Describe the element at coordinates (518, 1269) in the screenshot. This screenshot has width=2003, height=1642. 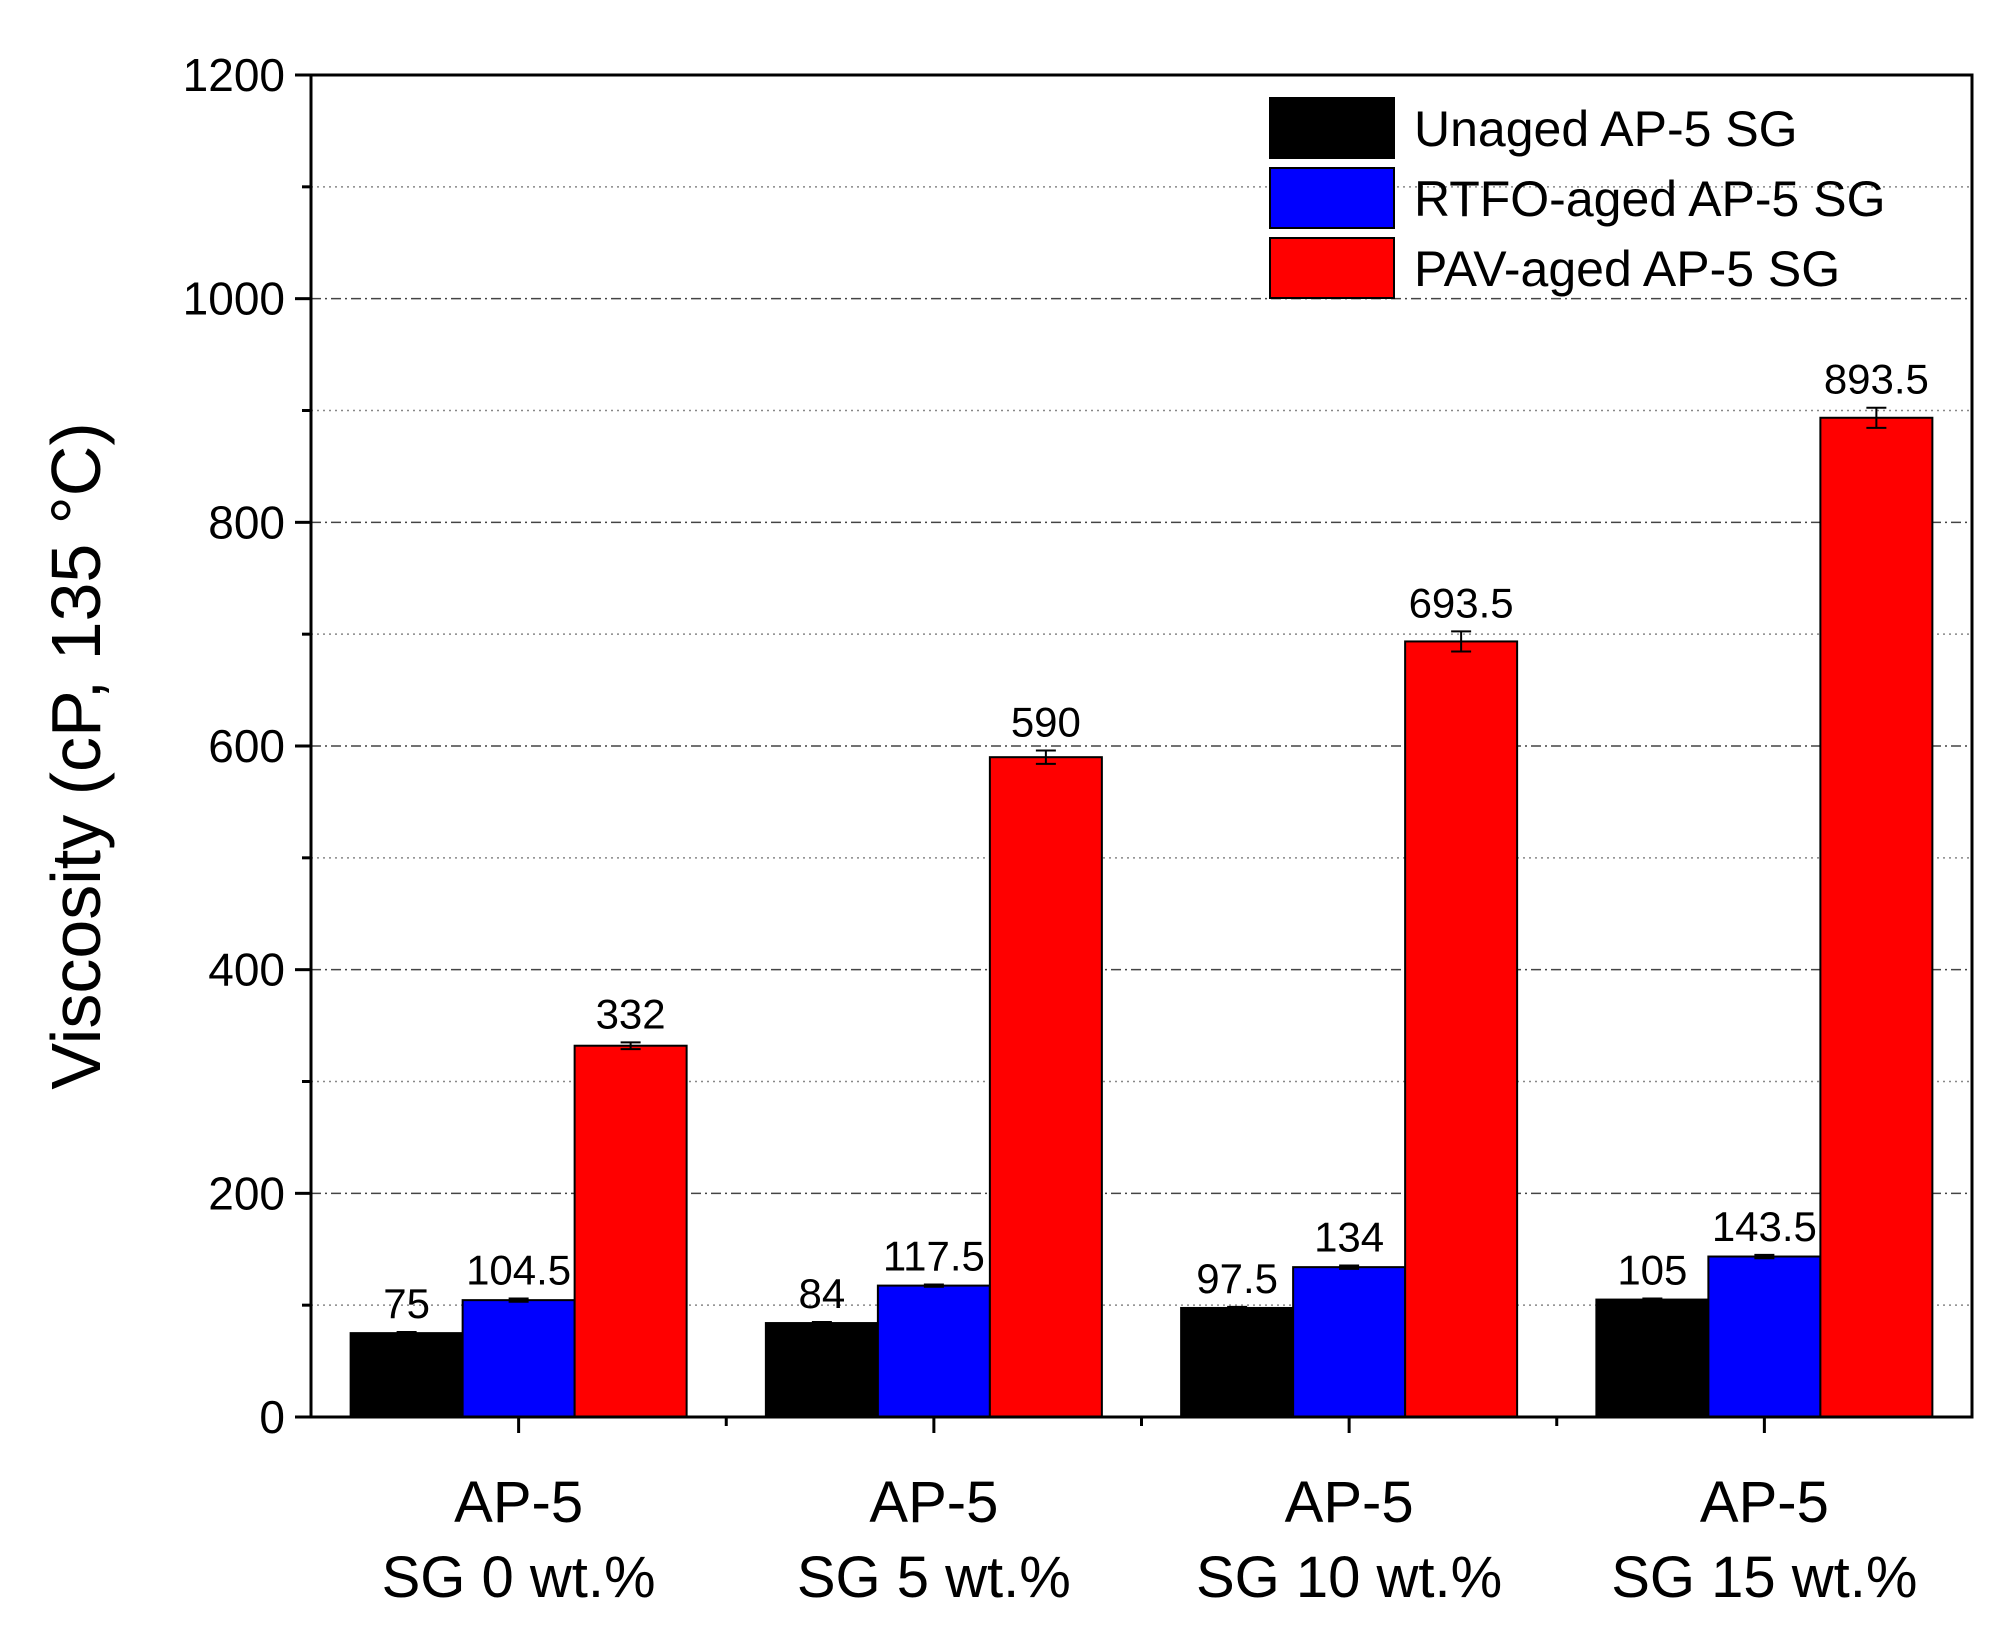
I see `data-label: 104.5` at that location.